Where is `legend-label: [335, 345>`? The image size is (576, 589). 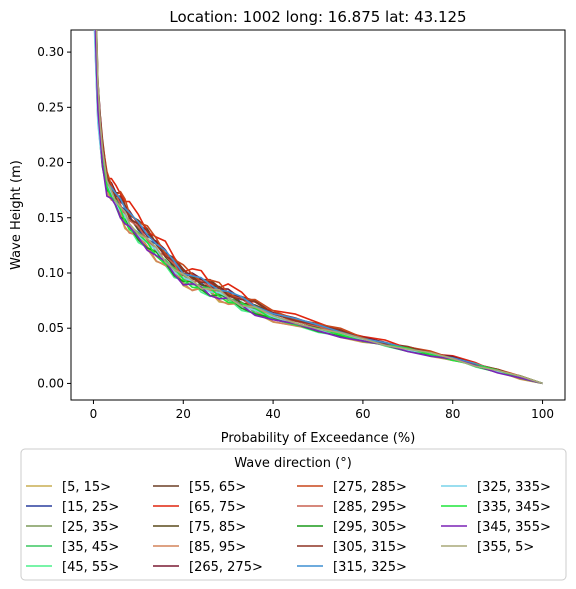 legend-label: [335, 345> is located at coordinates (514, 507).